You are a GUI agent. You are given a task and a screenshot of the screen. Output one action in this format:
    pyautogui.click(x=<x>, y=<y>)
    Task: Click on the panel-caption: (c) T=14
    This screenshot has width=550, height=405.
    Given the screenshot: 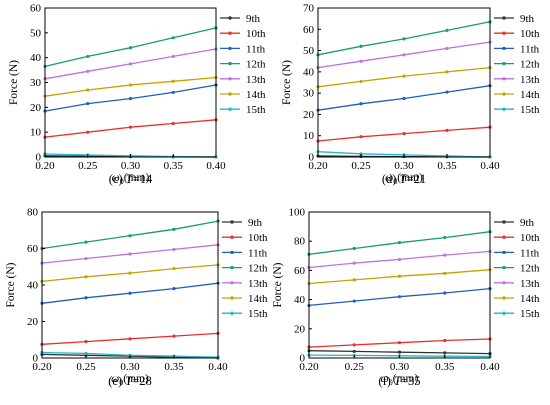 What is the action you would take?
    pyautogui.click(x=131, y=179)
    